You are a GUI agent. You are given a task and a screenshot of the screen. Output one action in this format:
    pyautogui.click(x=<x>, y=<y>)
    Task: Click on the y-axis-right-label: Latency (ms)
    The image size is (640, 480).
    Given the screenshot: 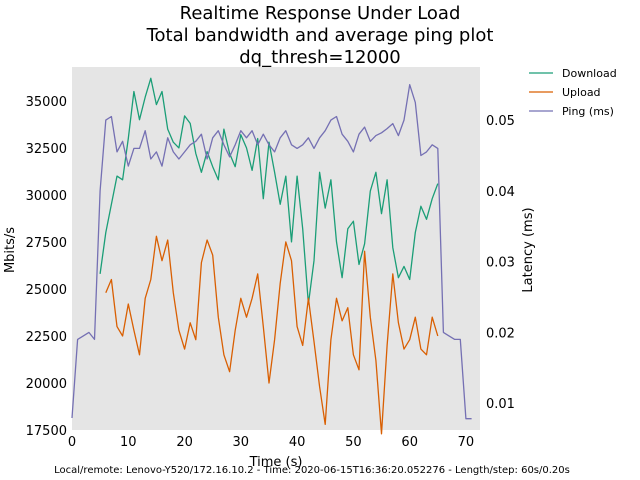 What is the action you would take?
    pyautogui.click(x=528, y=249)
    